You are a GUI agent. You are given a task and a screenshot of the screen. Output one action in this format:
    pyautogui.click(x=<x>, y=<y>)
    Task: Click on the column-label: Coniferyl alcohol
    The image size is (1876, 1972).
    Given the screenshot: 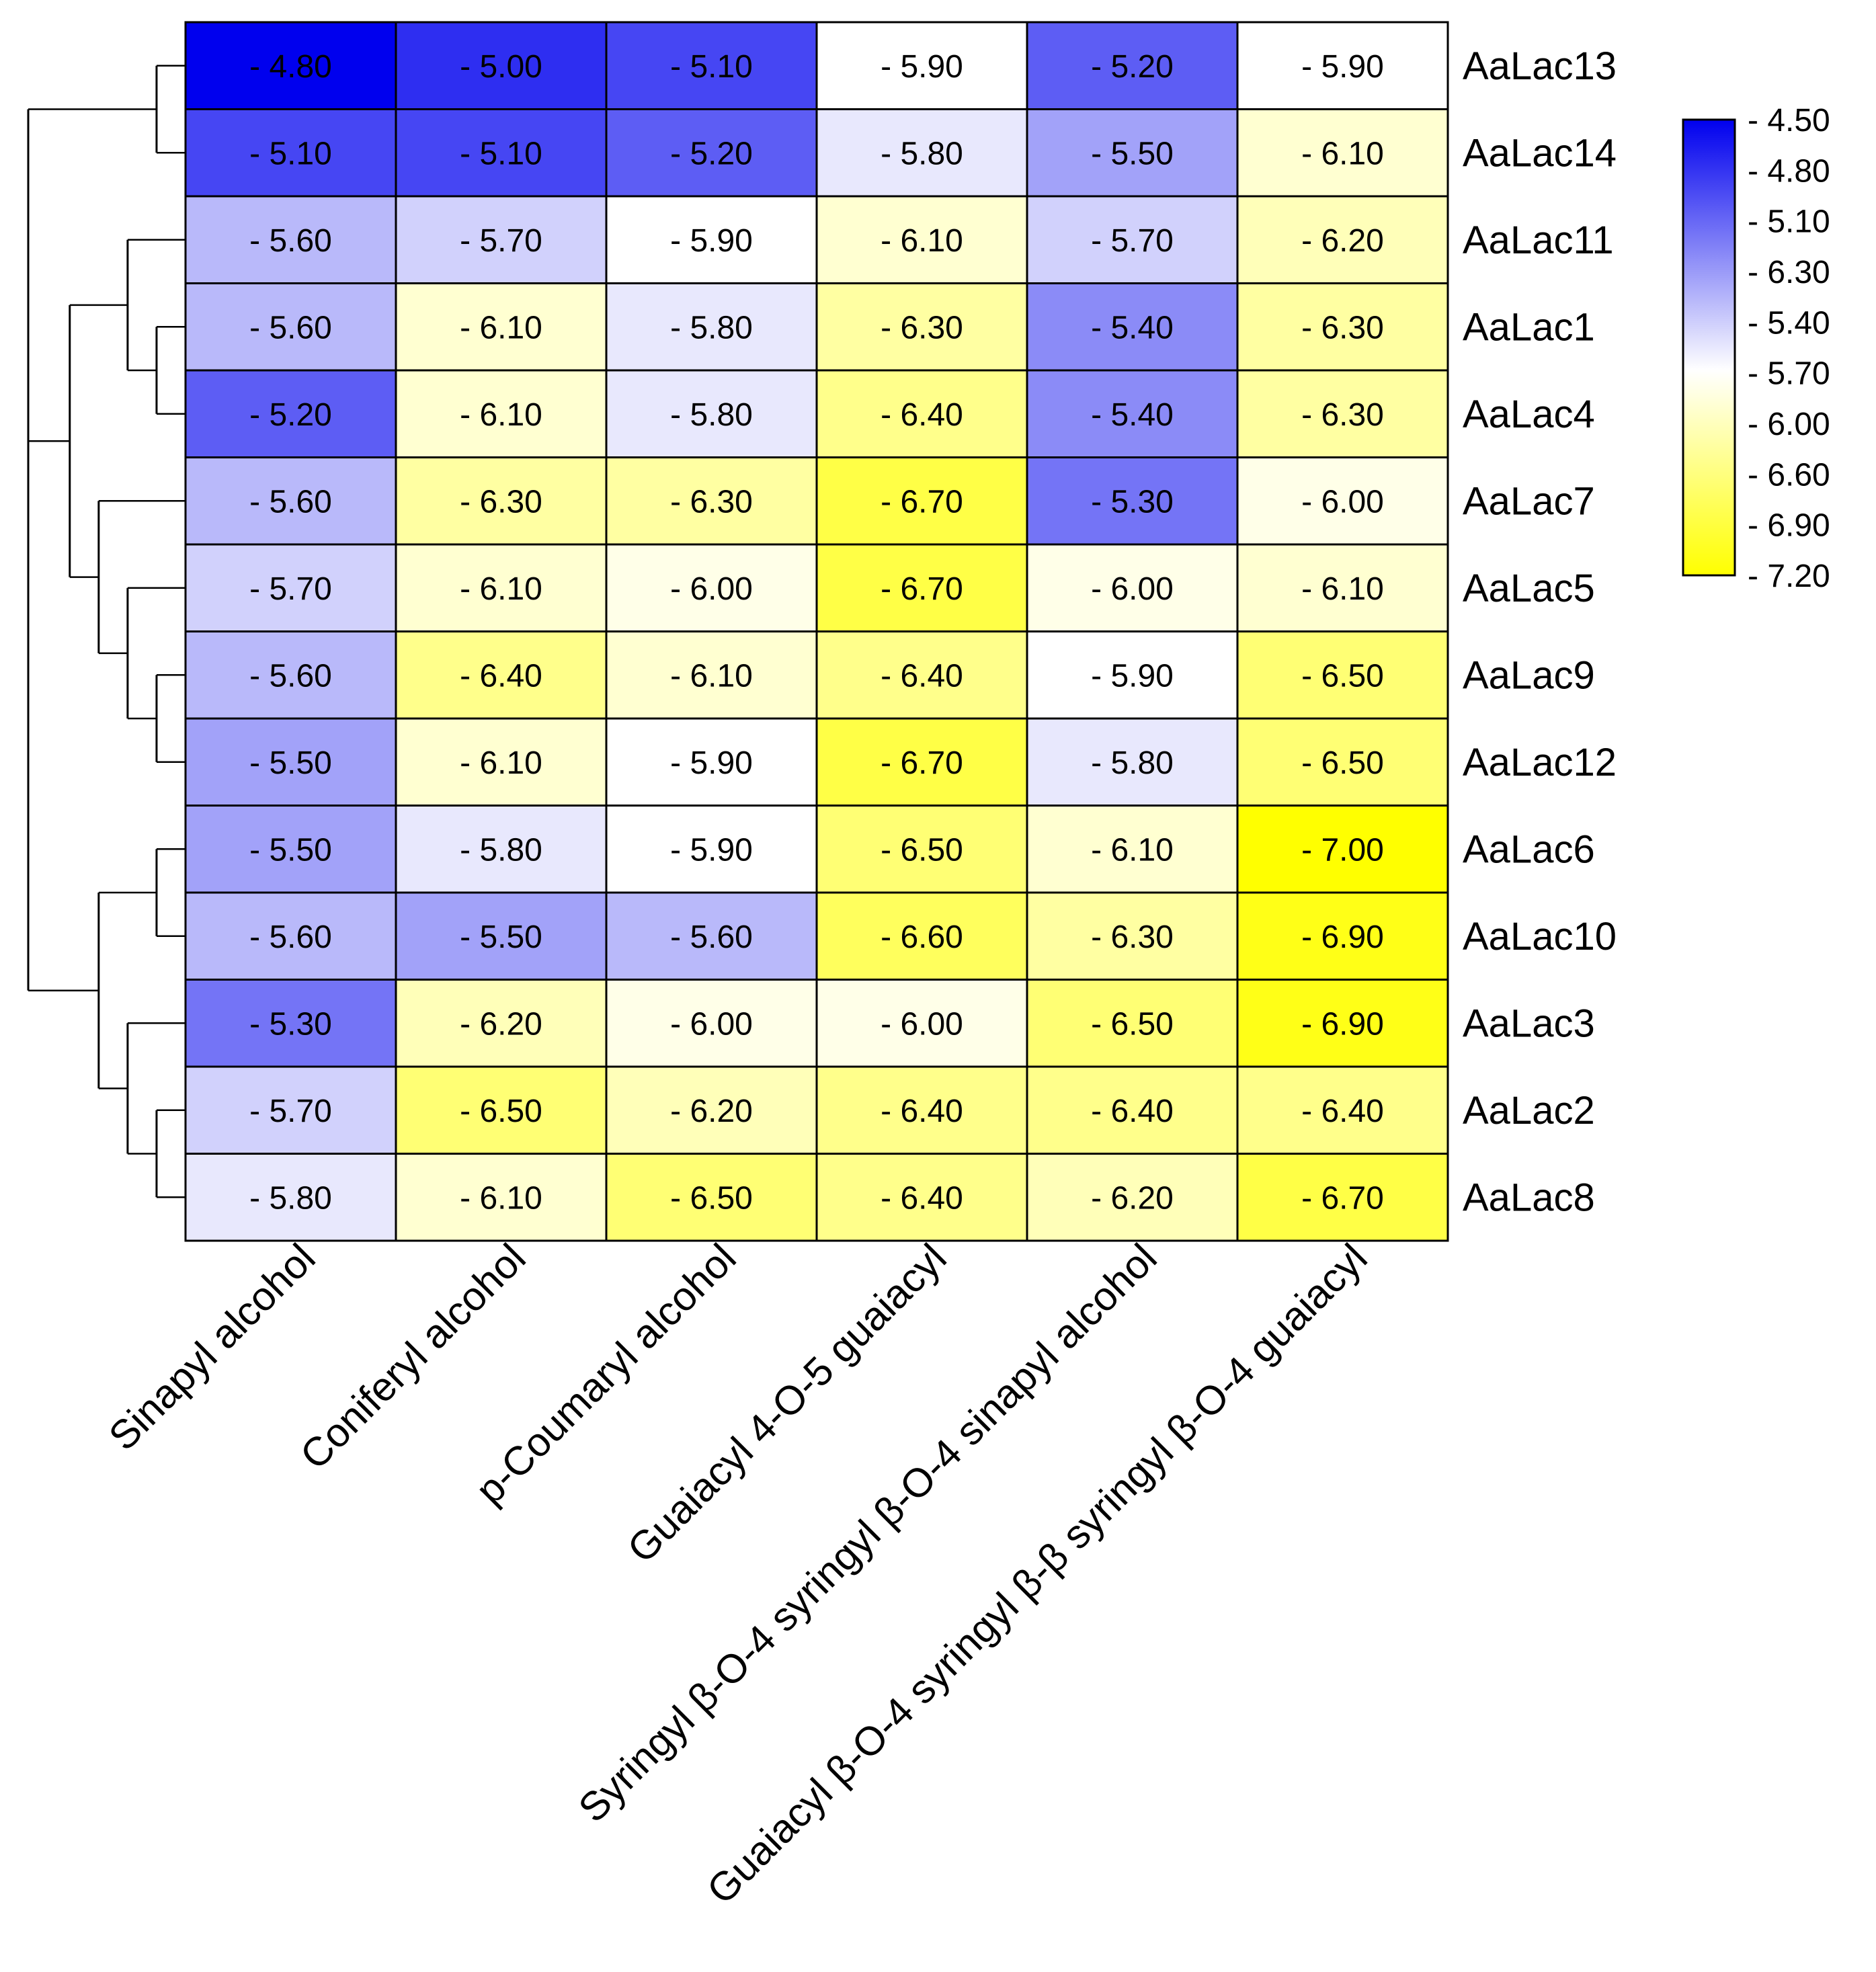 What is the action you would take?
    pyautogui.click(x=413, y=1356)
    